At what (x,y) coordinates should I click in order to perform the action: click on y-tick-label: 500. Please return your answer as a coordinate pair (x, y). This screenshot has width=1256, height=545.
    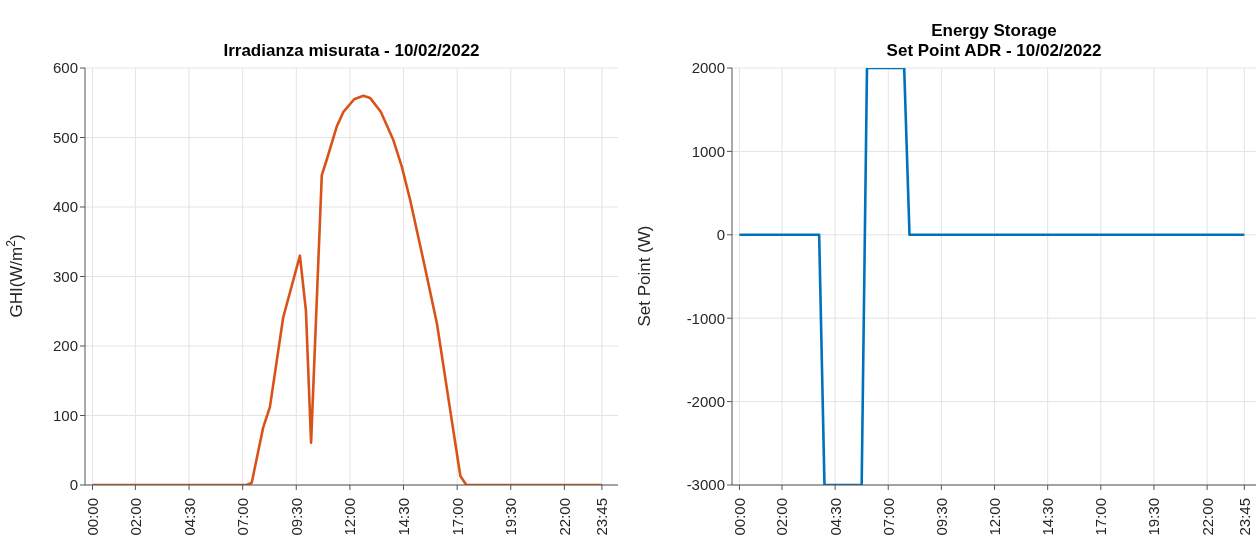
    Looking at the image, I should click on (65, 137).